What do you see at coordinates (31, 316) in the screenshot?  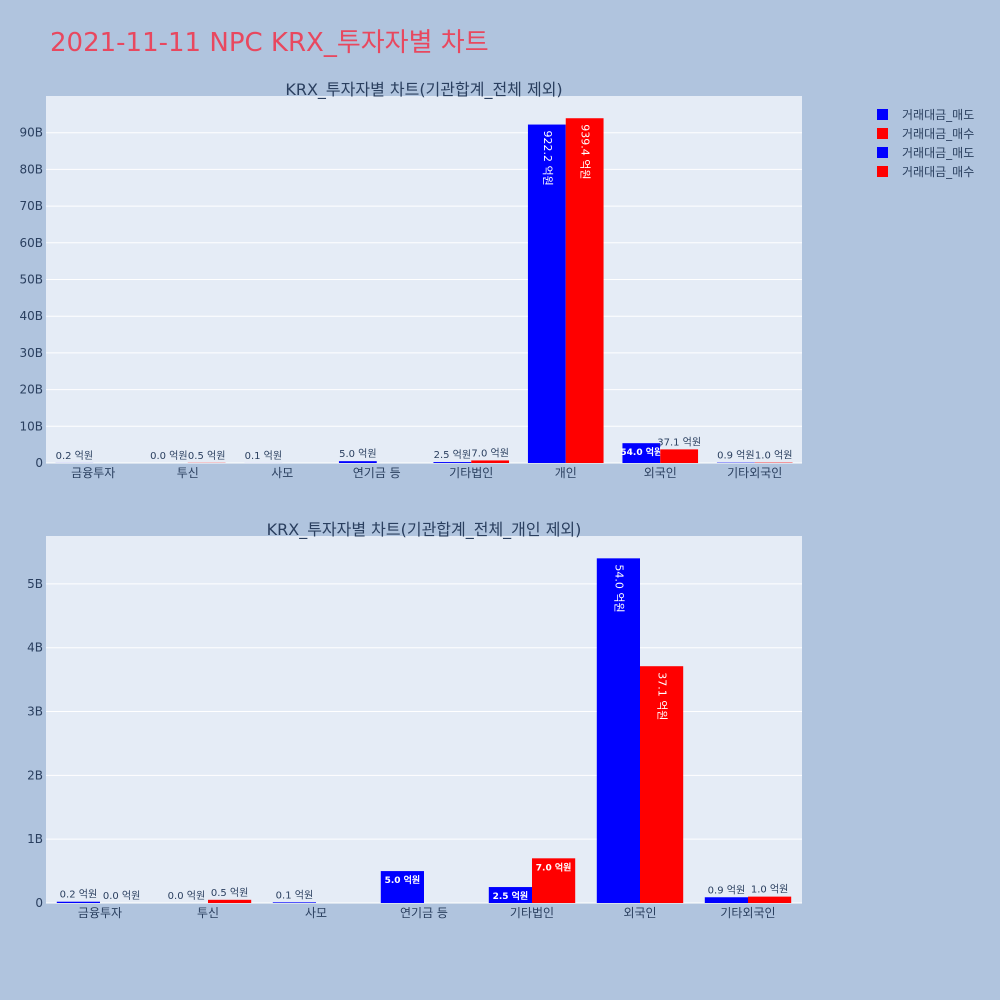 I see `y-tick-label: 40B` at bounding box center [31, 316].